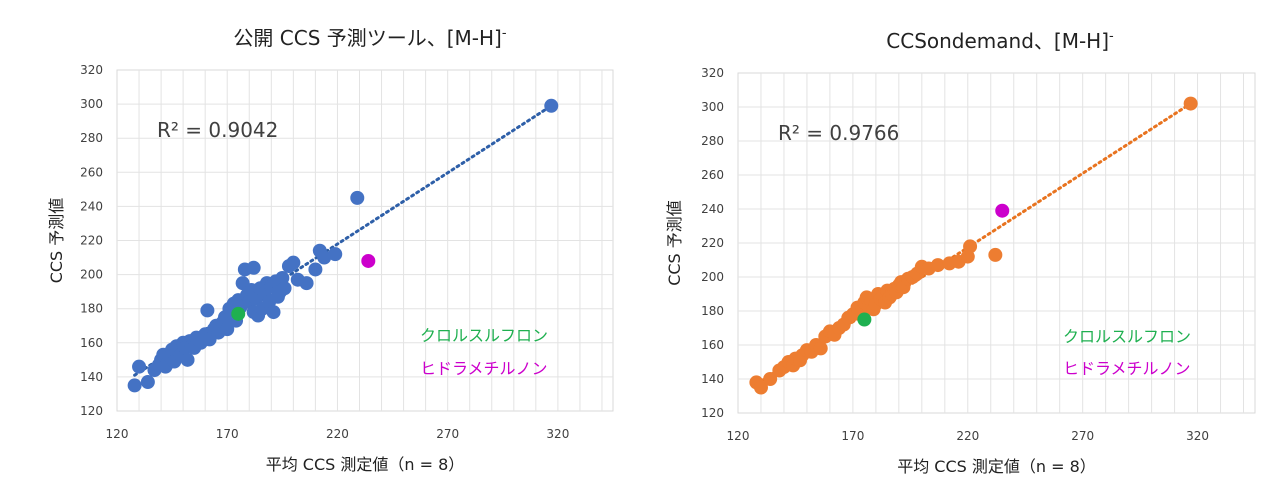 The width and height of the screenshot is (1280, 489). I want to click on r-squared-label: R² = 0.9766, so click(838, 133).